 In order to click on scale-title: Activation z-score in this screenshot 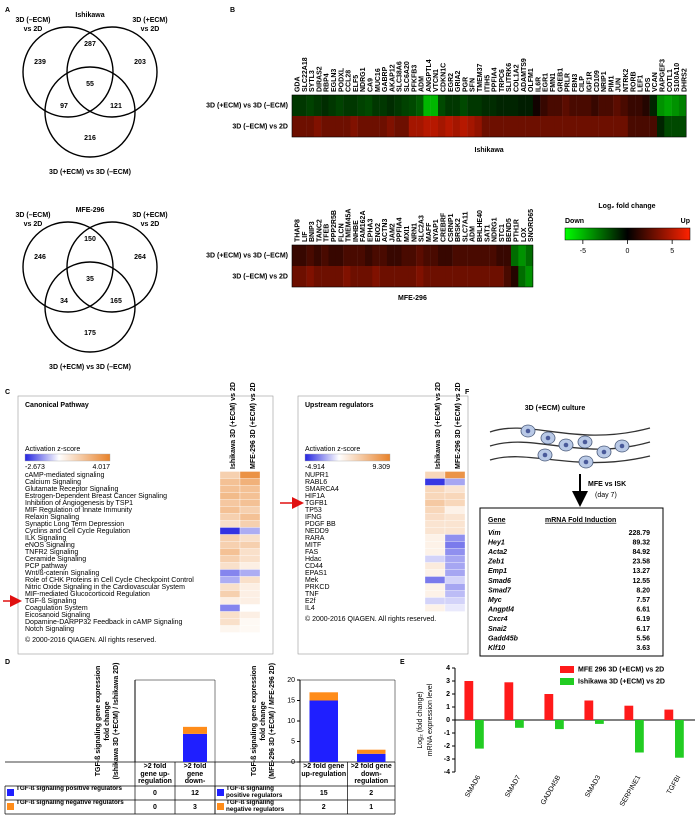, I will do `click(332, 449)`.